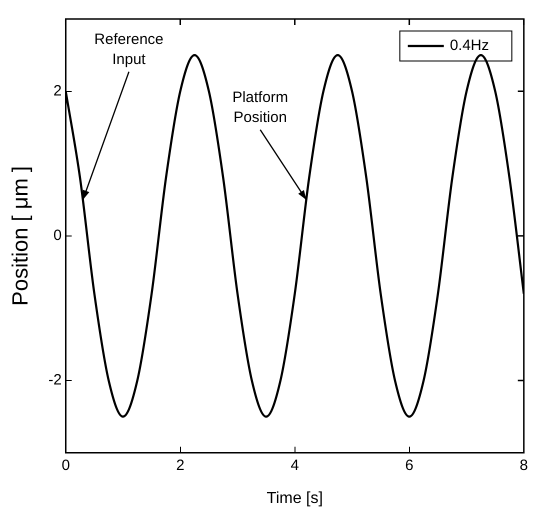  What do you see at coordinates (260, 107) in the screenshot?
I see `annotation: Platform Position` at bounding box center [260, 107].